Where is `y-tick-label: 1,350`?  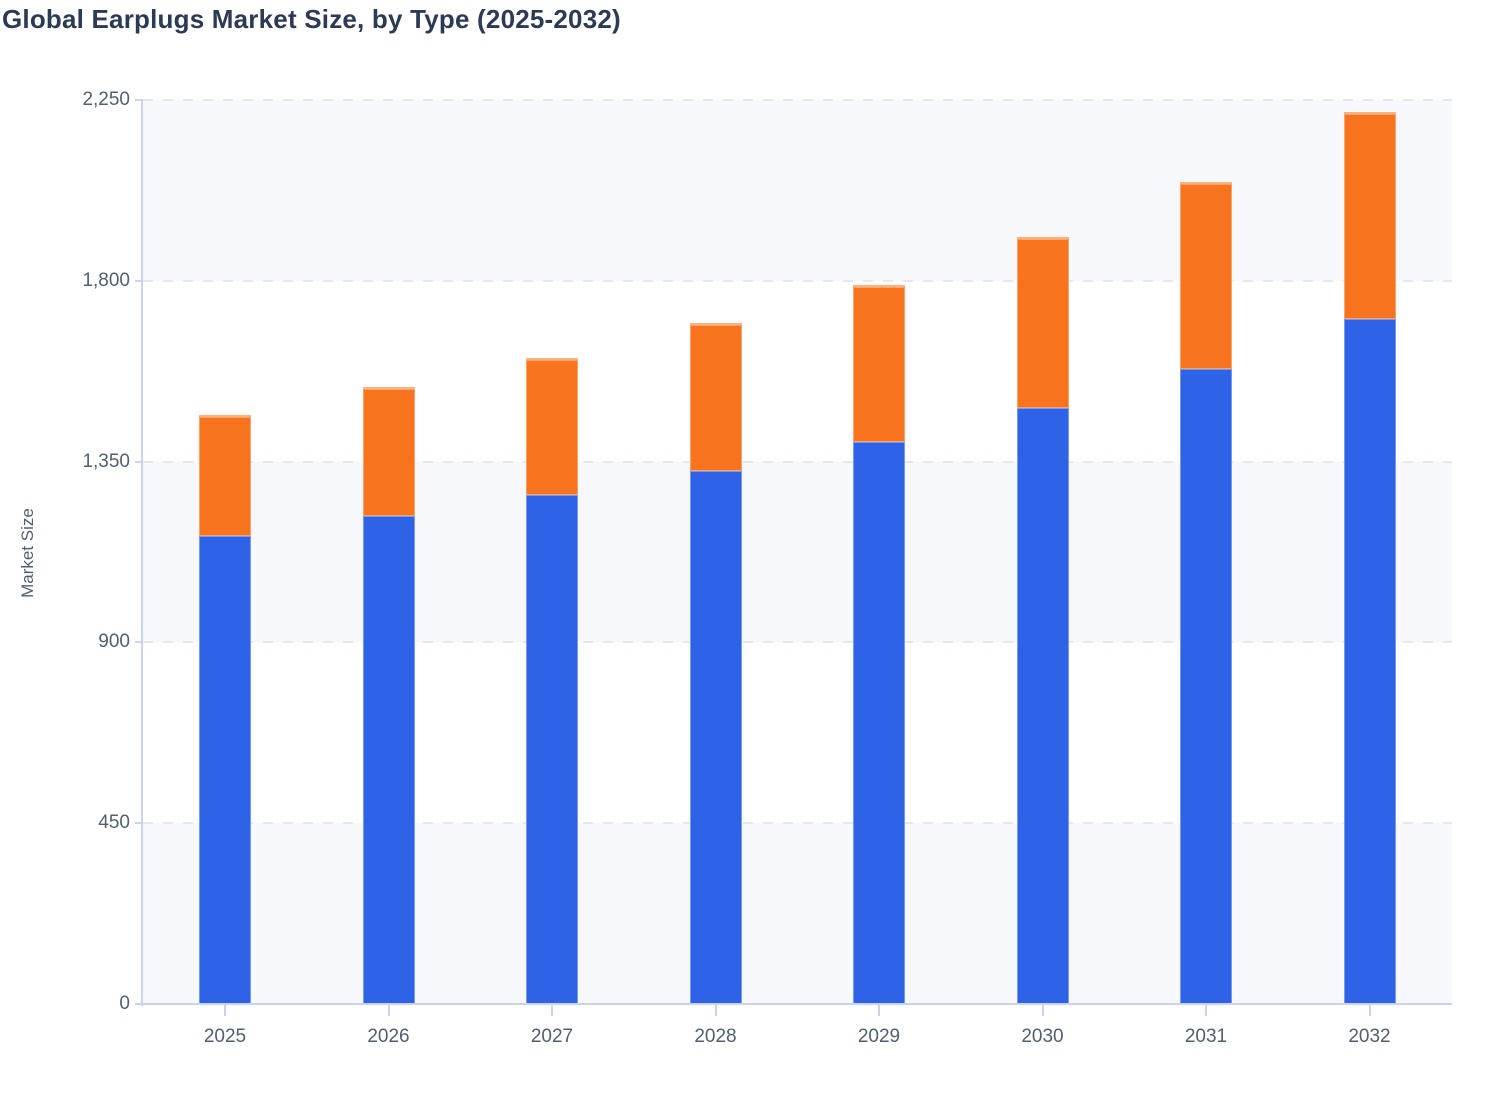 y-tick-label: 1,350 is located at coordinates (106, 461).